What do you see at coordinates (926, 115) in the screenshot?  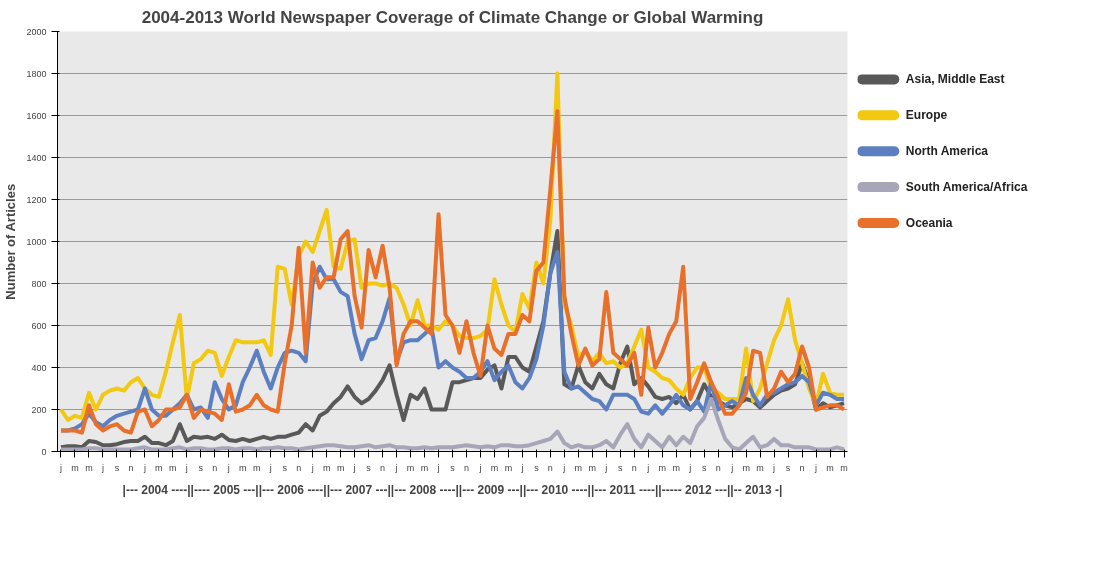 I see `legend-label: Europe` at bounding box center [926, 115].